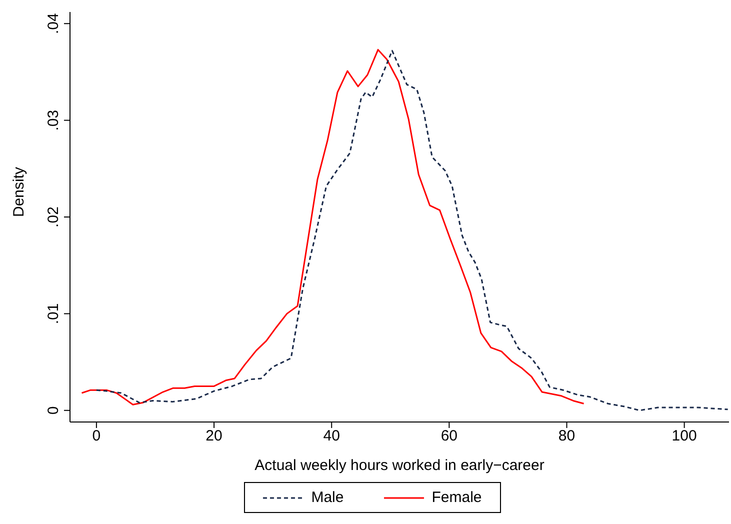 This screenshot has height=524, width=731. Describe the element at coordinates (331, 436) in the screenshot. I see `x-tick-label: 40` at that location.